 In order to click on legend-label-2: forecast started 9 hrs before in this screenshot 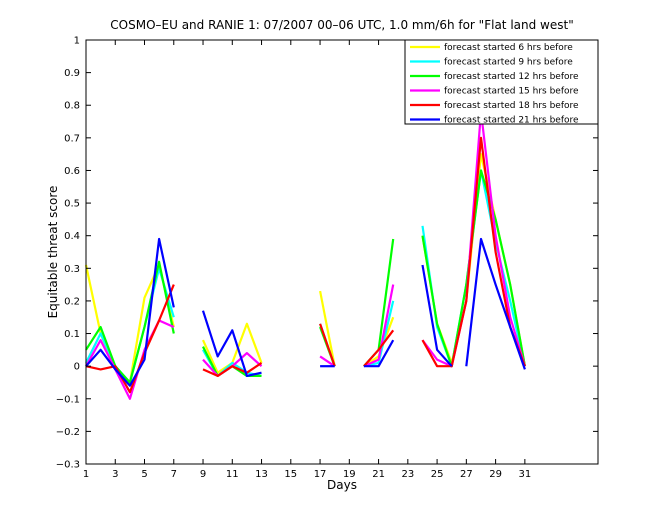, I will do `click(508, 63)`.